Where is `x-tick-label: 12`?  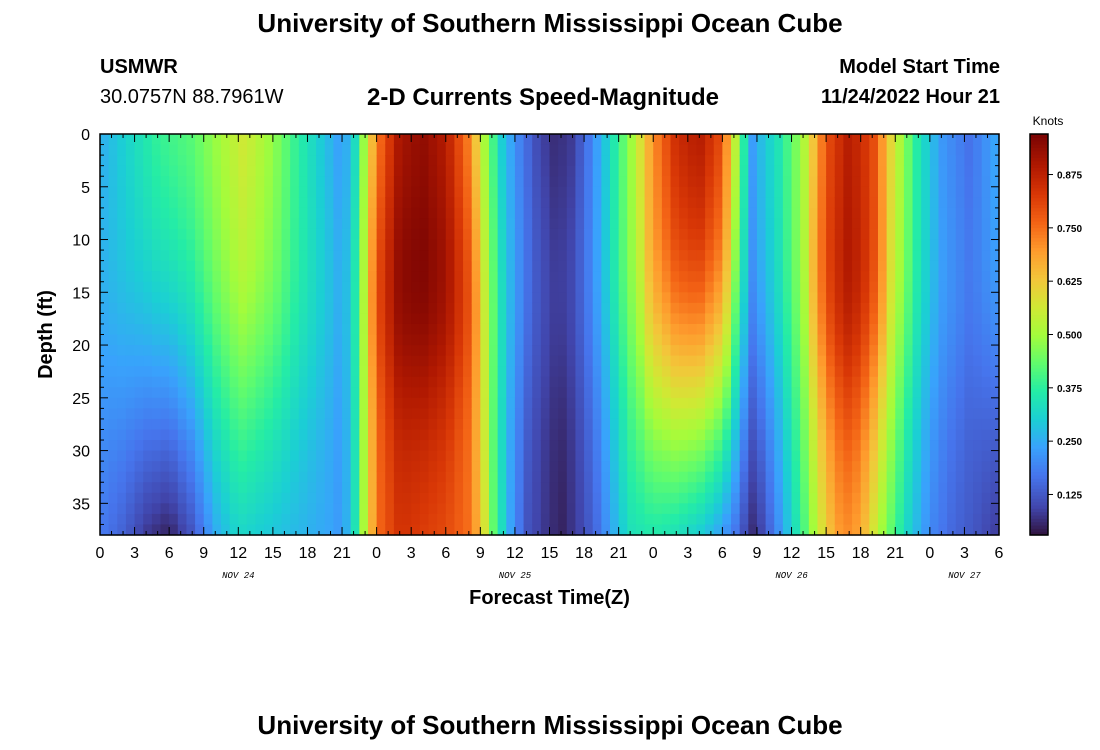 x-tick-label: 12 is located at coordinates (238, 553).